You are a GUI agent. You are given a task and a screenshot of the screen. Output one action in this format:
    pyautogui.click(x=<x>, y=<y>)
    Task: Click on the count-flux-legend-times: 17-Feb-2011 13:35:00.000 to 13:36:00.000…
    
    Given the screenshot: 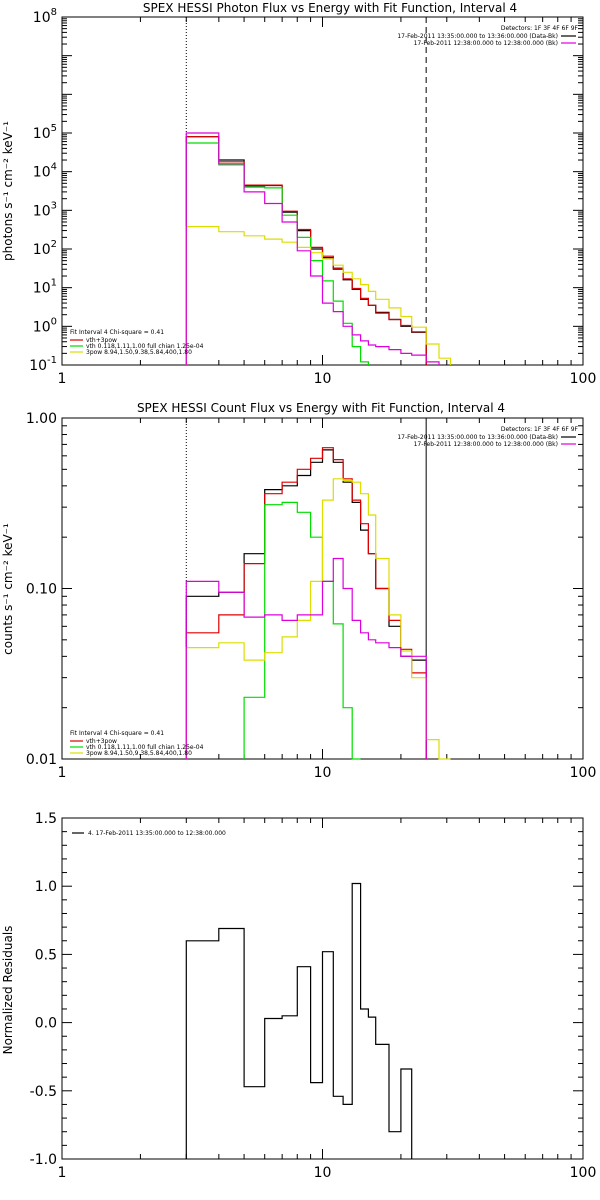 What is the action you would take?
    pyautogui.click(x=486, y=441)
    